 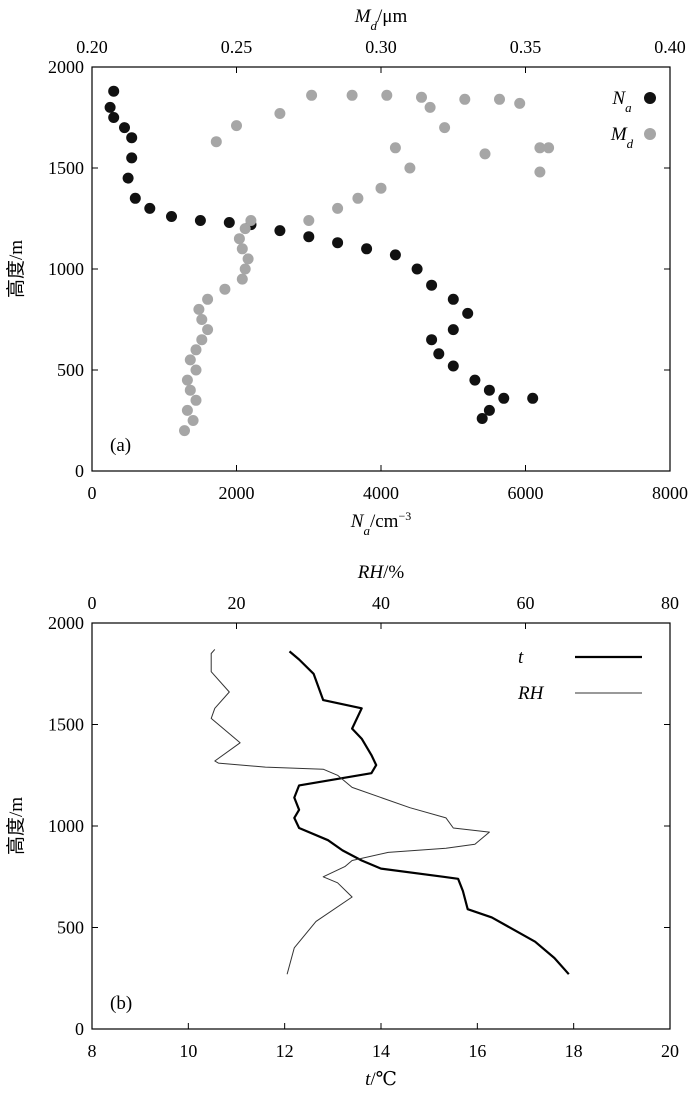 I want to click on panel-b-x-top-tick-label: 80, so click(x=670, y=603).